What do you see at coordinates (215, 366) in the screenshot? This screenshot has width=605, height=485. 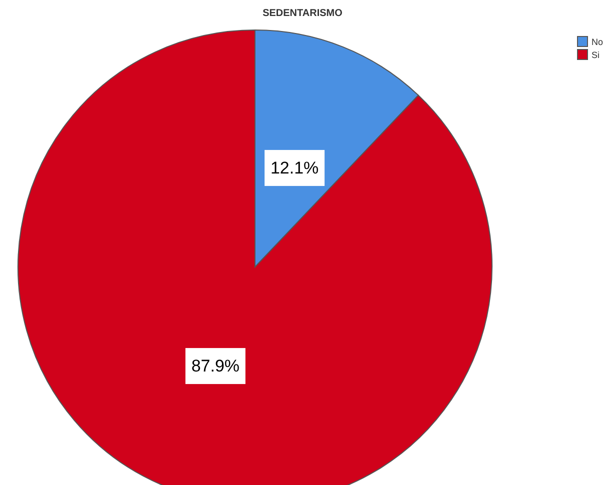 I see `data-label: 87.9%` at bounding box center [215, 366].